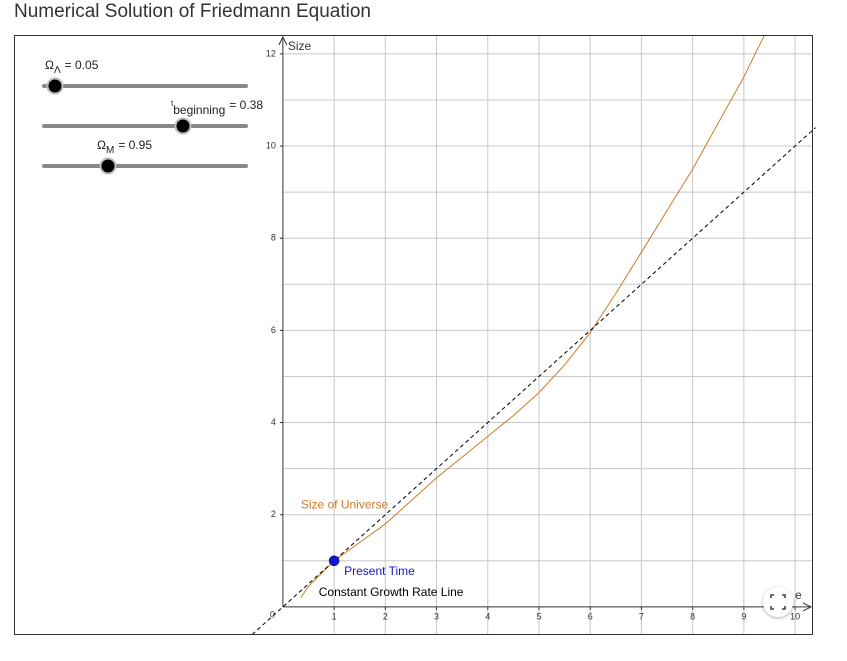  Describe the element at coordinates (273, 330) in the screenshot. I see `y-tick-label: 6` at that location.